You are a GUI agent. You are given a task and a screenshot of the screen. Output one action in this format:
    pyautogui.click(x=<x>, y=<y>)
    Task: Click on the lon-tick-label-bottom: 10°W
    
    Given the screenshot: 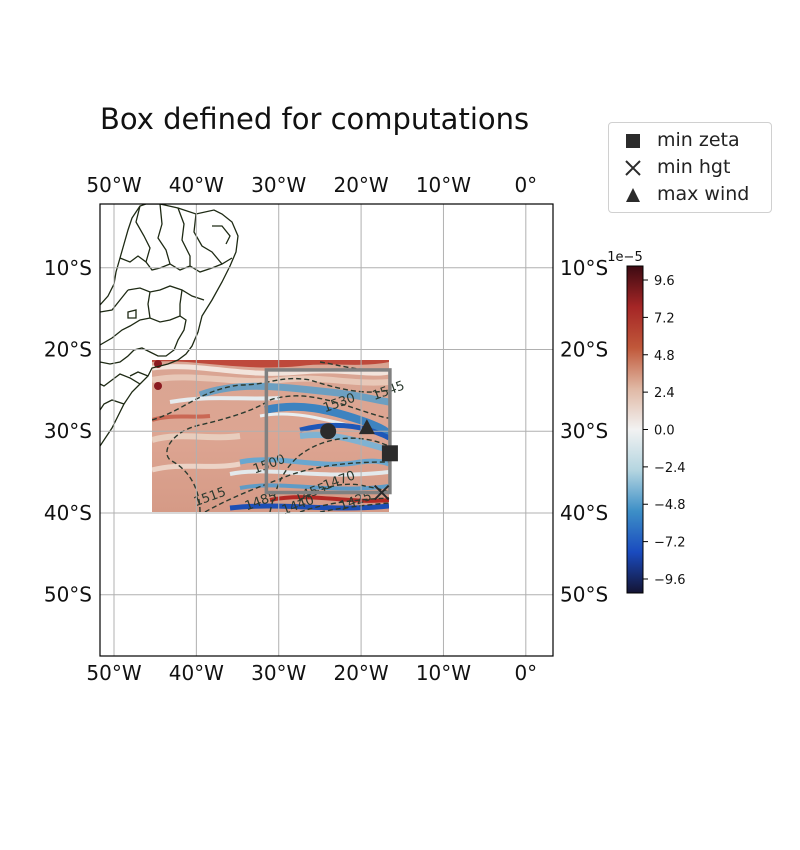 What is the action you would take?
    pyautogui.click(x=443, y=673)
    